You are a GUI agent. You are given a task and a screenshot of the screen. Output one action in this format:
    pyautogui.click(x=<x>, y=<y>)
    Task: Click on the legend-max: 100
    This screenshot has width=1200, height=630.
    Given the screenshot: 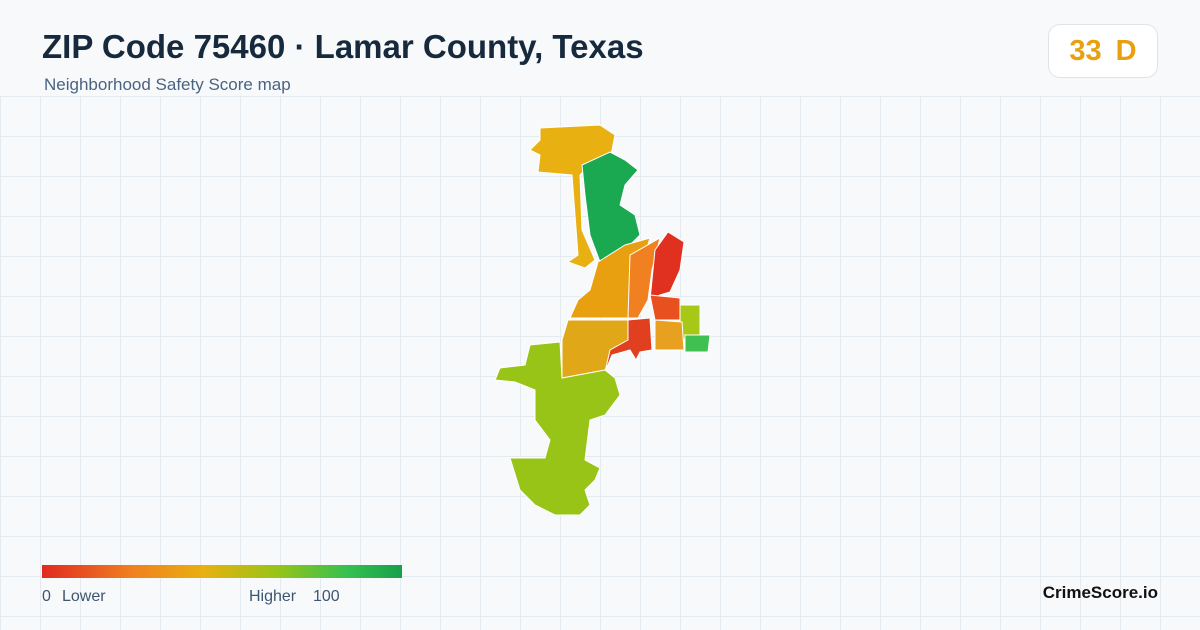 What is the action you would take?
    pyautogui.click(x=326, y=596)
    